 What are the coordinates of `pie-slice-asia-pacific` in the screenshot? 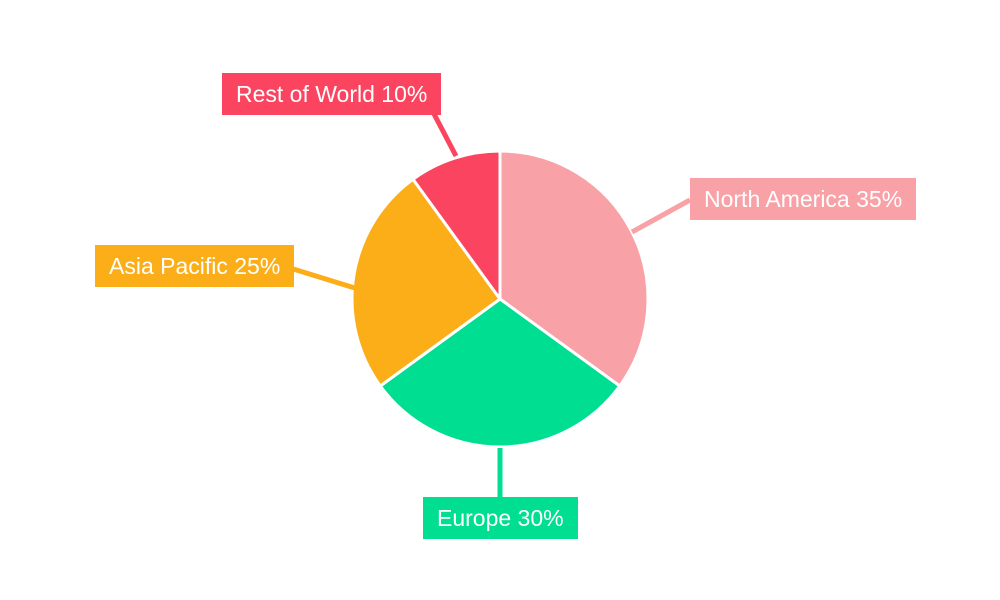 It's located at (426, 282).